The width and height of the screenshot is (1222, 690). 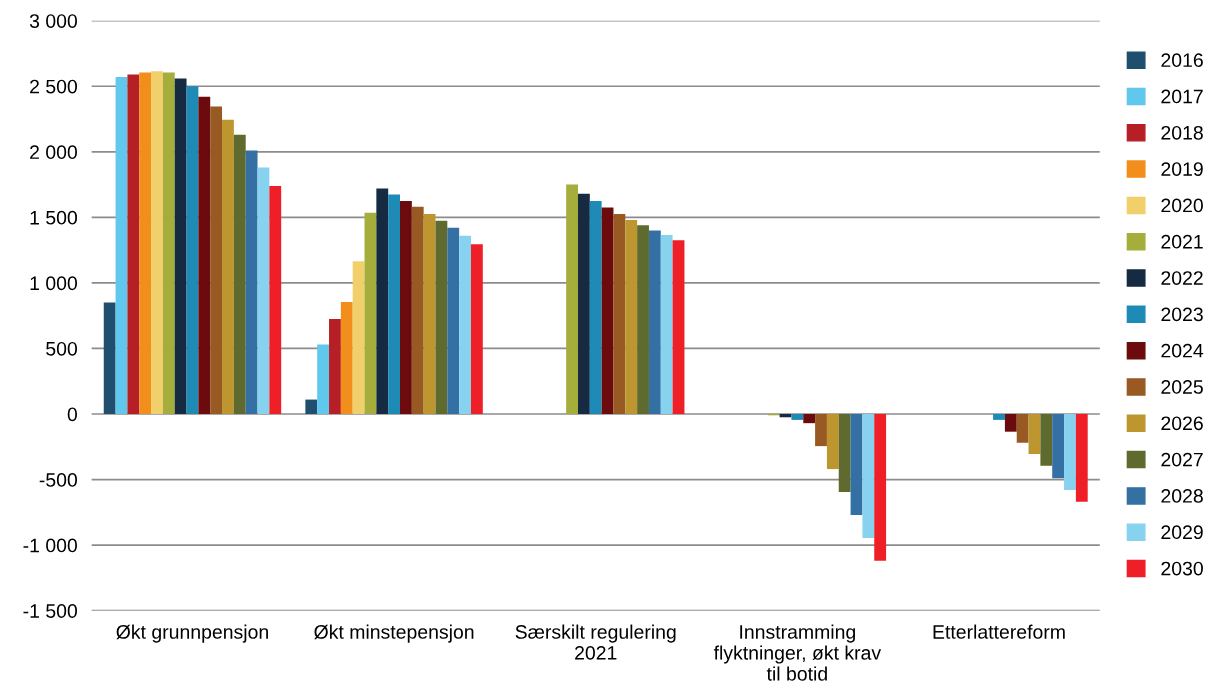 What do you see at coordinates (1182, 459) in the screenshot?
I see `legend-label: 2027` at bounding box center [1182, 459].